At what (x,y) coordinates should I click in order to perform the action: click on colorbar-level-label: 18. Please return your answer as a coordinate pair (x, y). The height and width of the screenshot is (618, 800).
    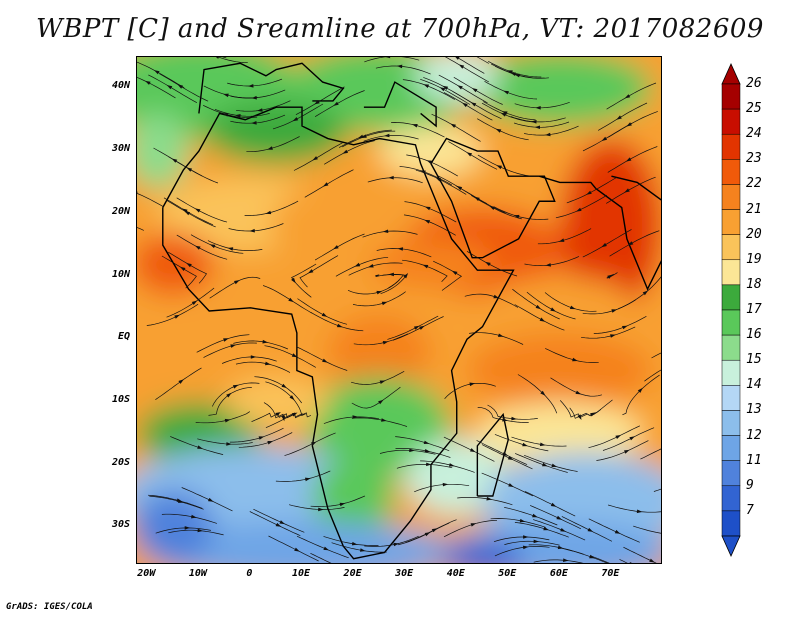
    Looking at the image, I should click on (754, 284).